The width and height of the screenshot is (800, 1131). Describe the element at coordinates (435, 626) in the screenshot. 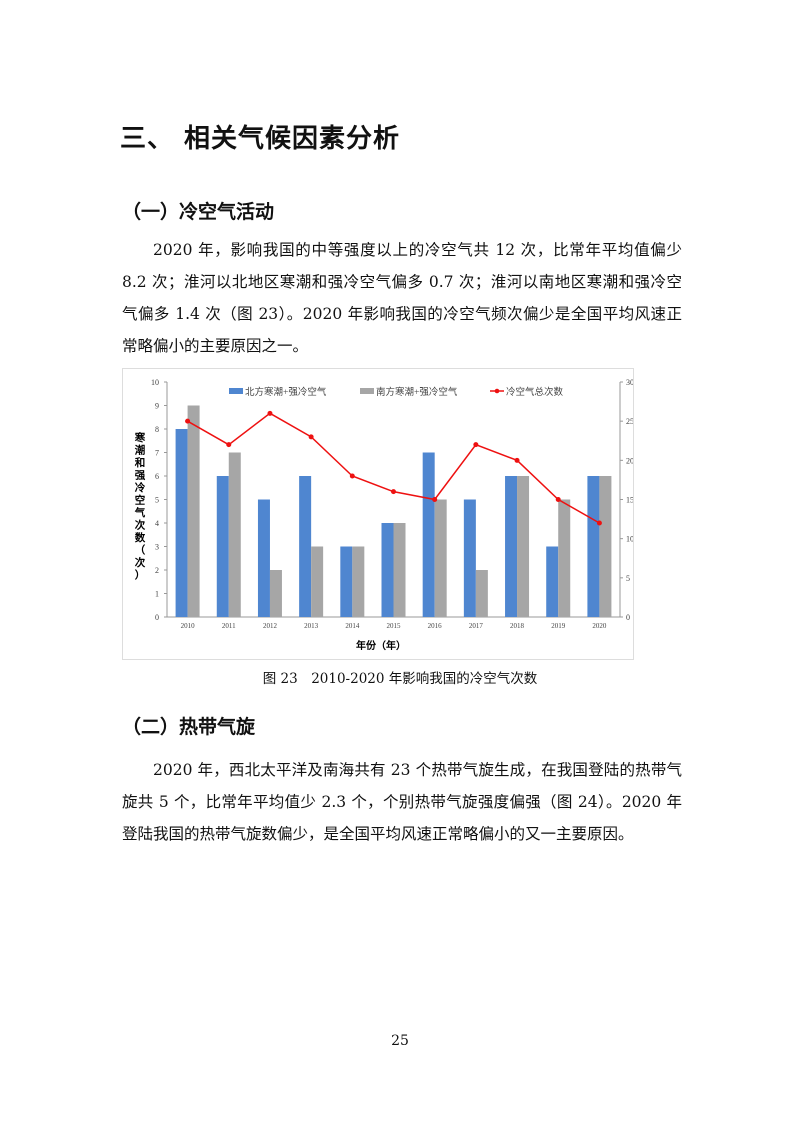

I see `x-tick-label: 2016` at that location.